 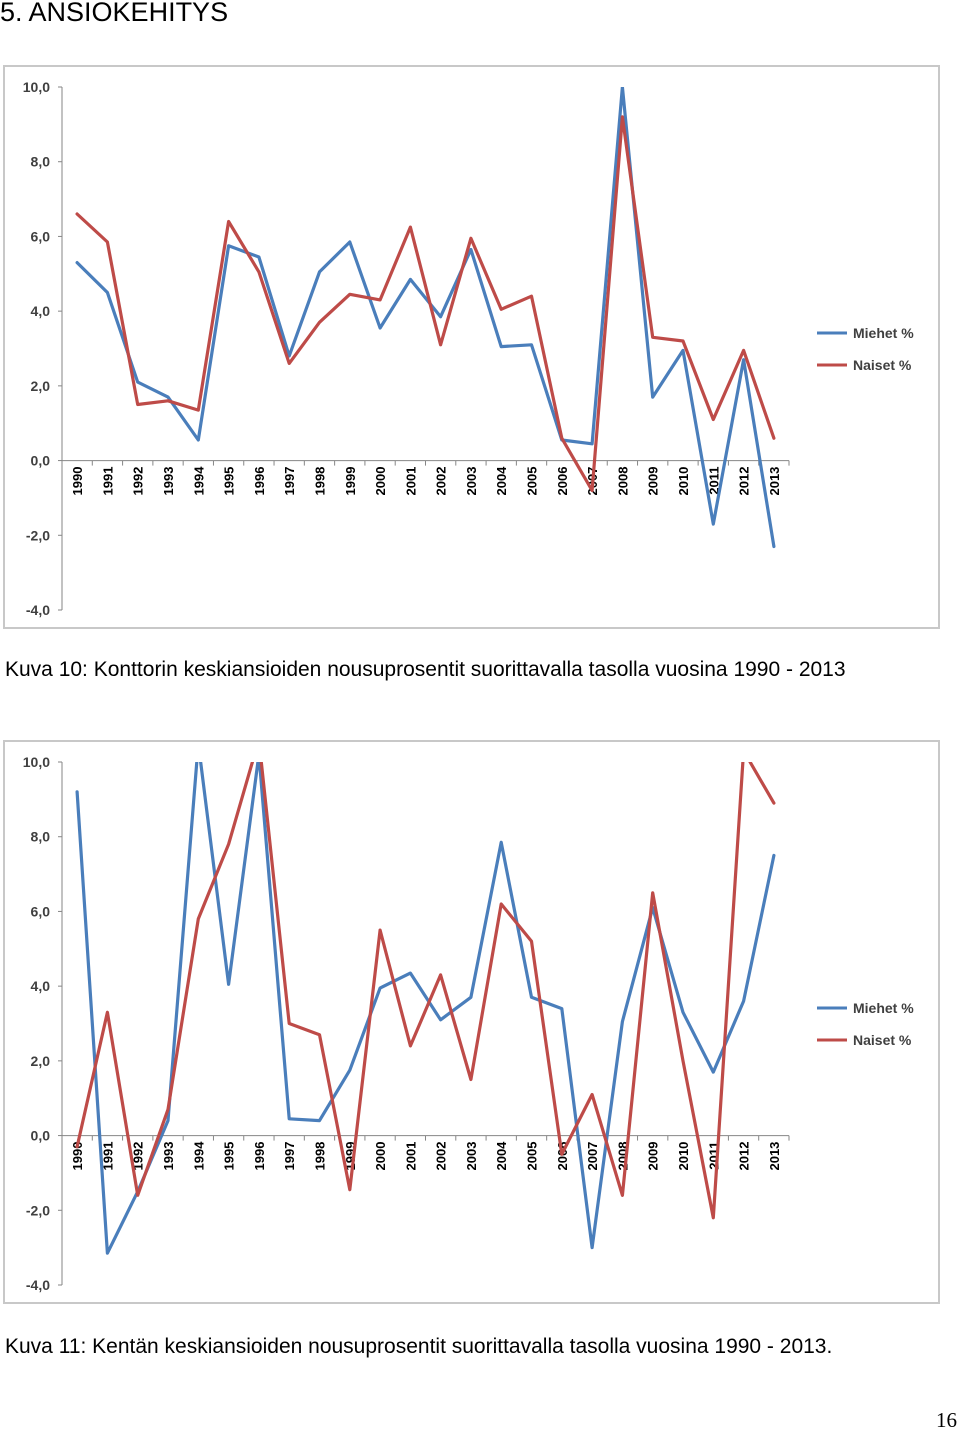 I want to click on x-category-label: 1997, so click(x=289, y=1156).